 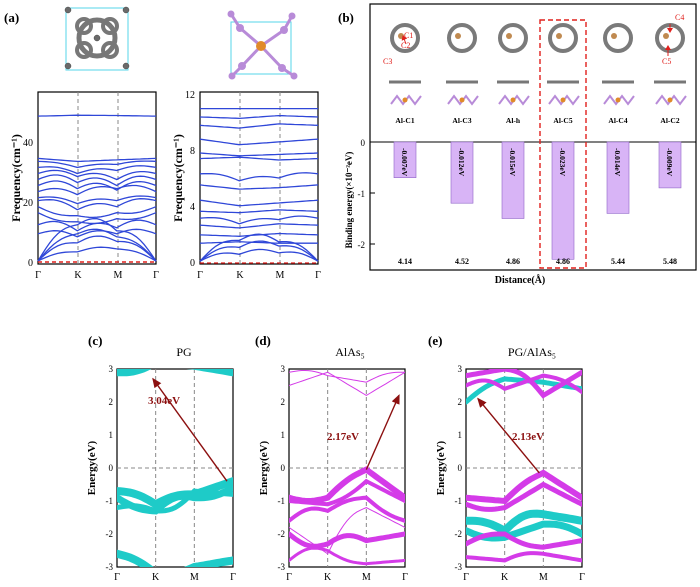 I want to click on phonon-right-bands, so click(x=259, y=184).